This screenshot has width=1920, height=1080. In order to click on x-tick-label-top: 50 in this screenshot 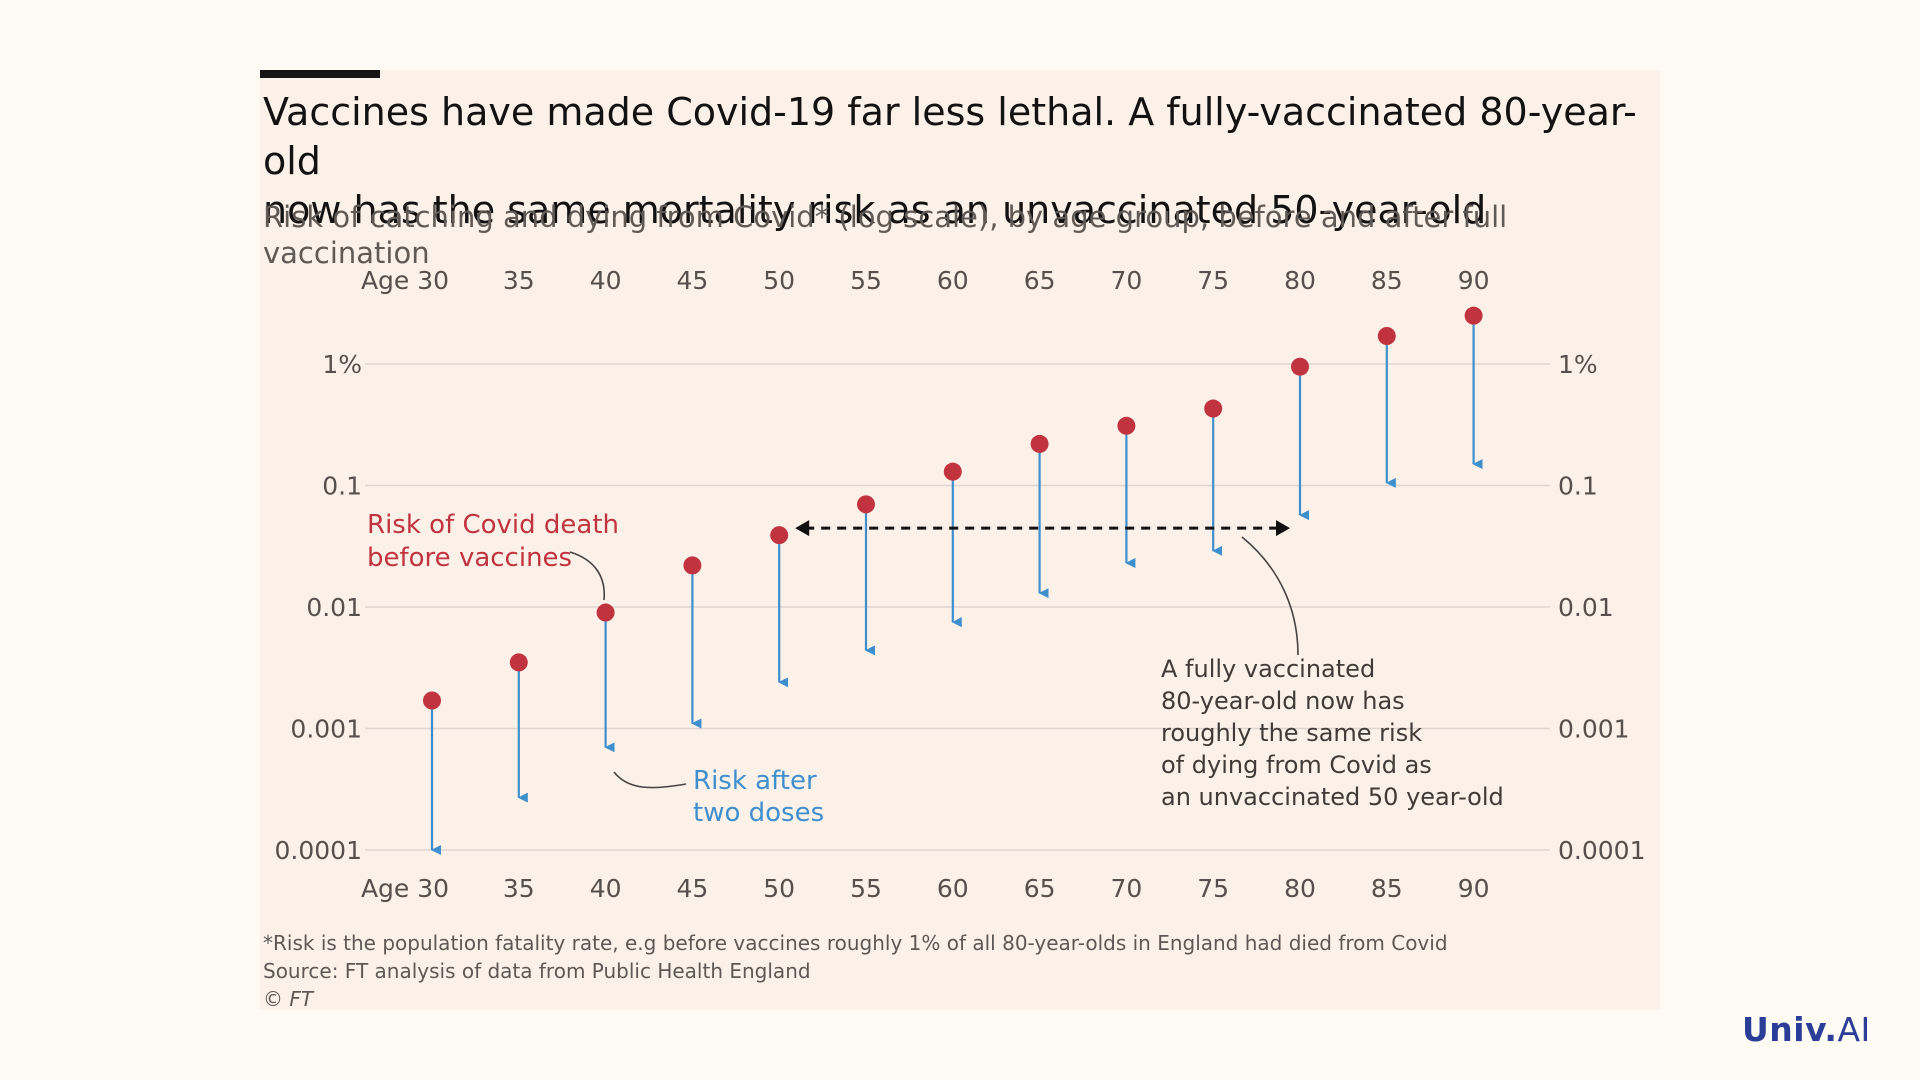, I will do `click(779, 280)`.